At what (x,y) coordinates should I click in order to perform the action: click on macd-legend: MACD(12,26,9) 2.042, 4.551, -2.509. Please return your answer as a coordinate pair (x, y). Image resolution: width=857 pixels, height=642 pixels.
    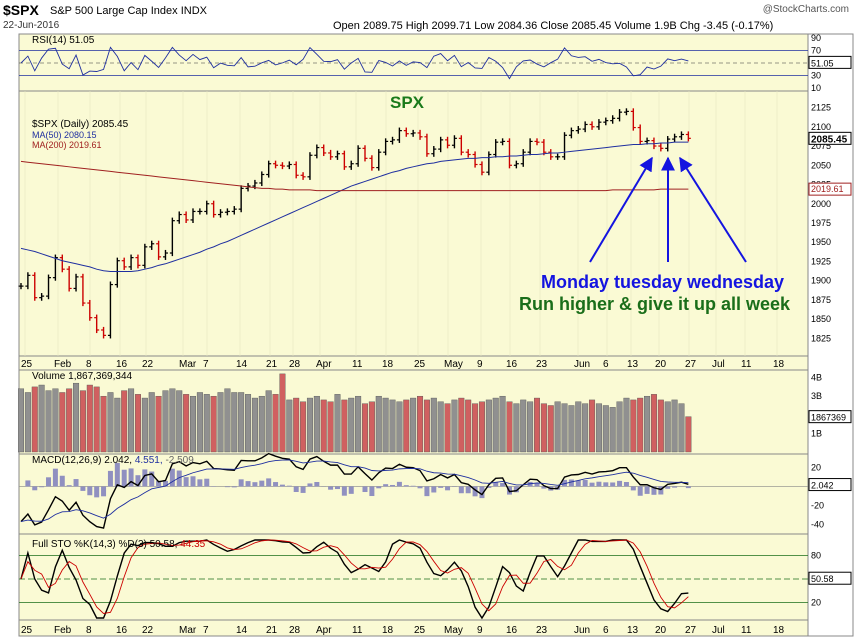
    Looking at the image, I should click on (113, 460).